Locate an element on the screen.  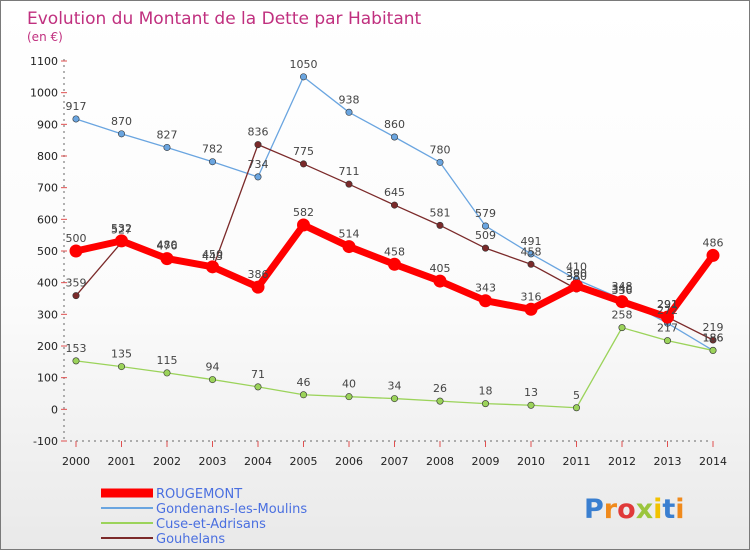
data-label: 1050 is located at coordinates (304, 64).